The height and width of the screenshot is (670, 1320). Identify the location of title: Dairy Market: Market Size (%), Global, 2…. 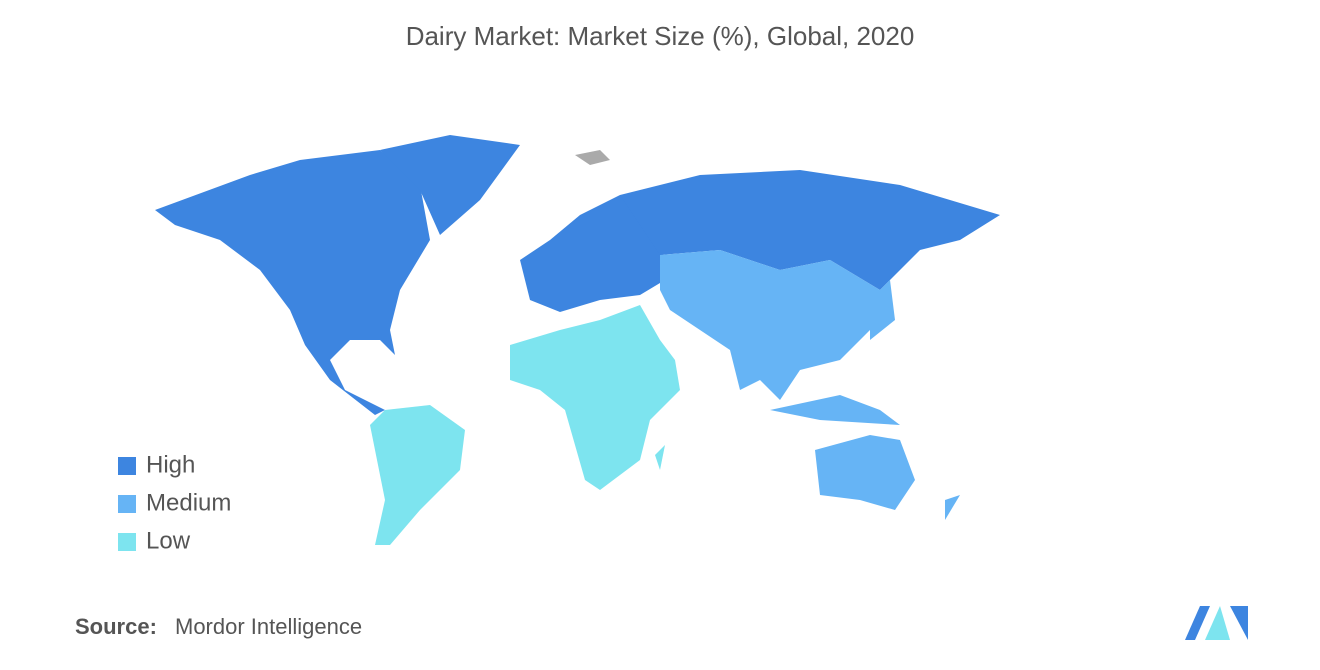
(660, 36).